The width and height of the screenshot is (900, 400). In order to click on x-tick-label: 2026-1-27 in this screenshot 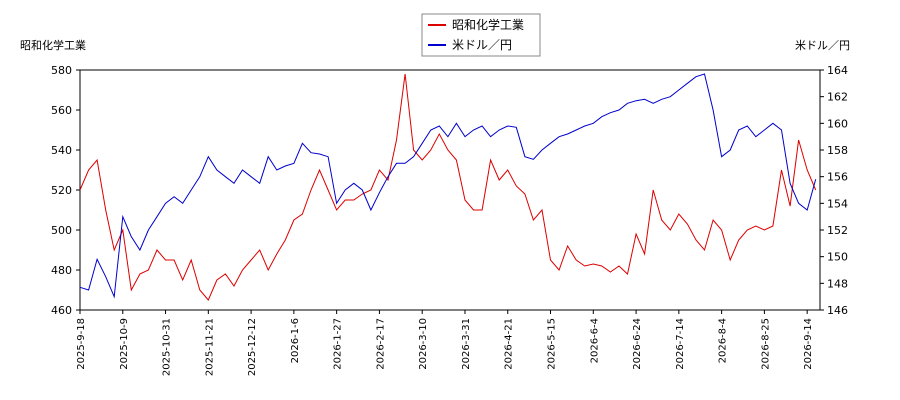, I will do `click(338, 344)`.